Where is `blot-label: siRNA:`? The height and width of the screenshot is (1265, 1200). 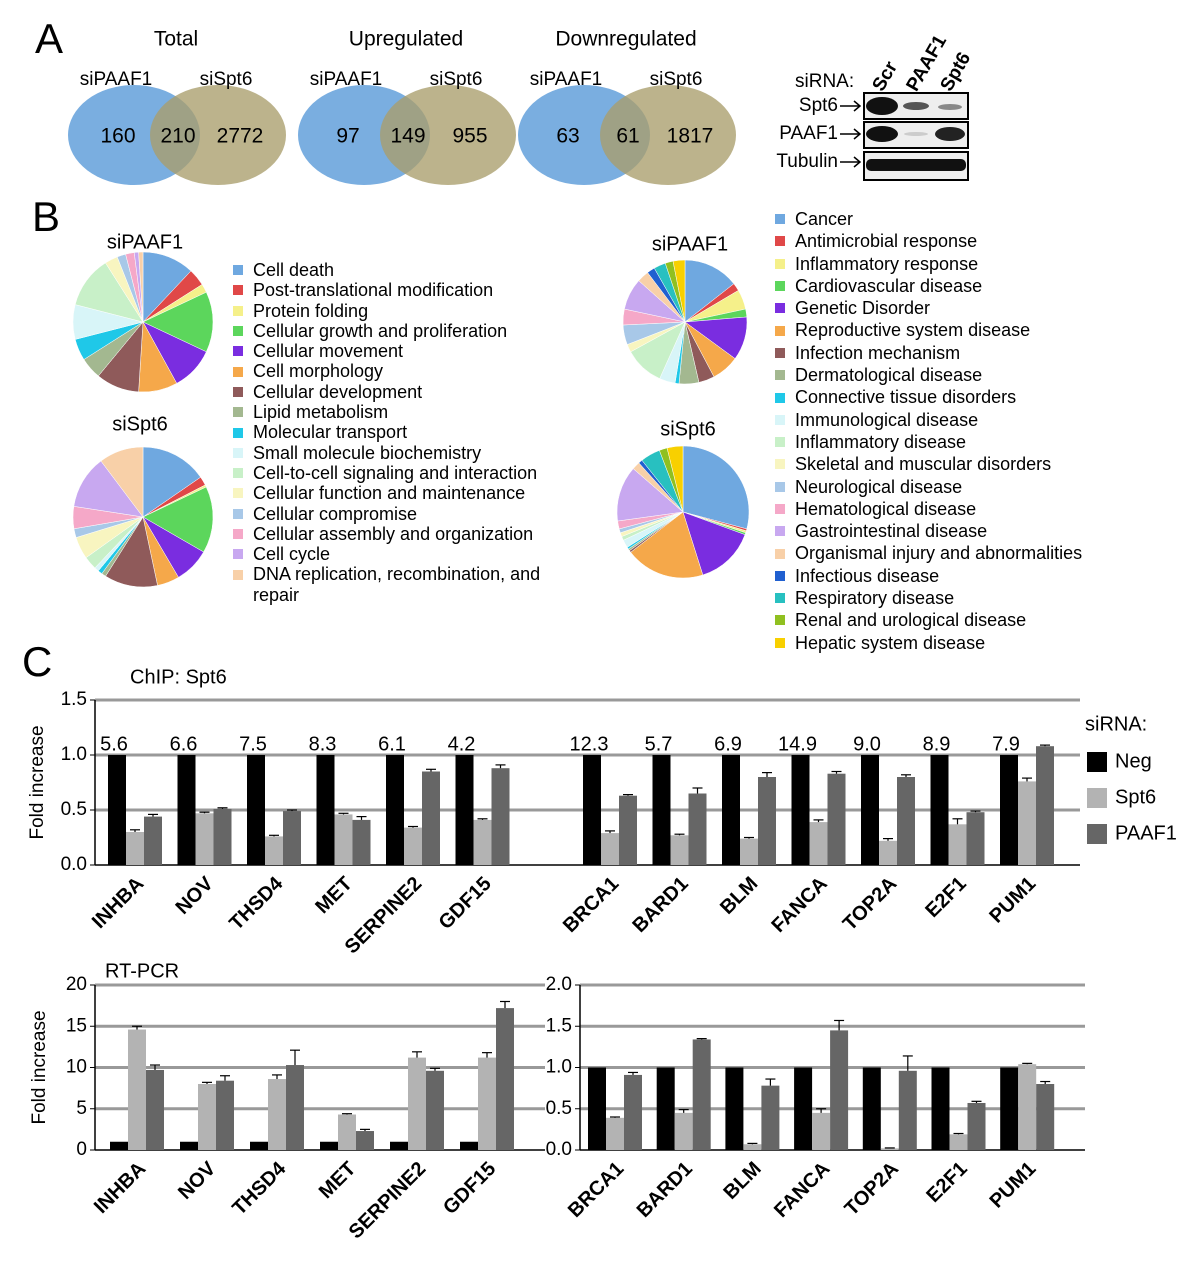
blot-label: siRNA: is located at coordinates (824, 81).